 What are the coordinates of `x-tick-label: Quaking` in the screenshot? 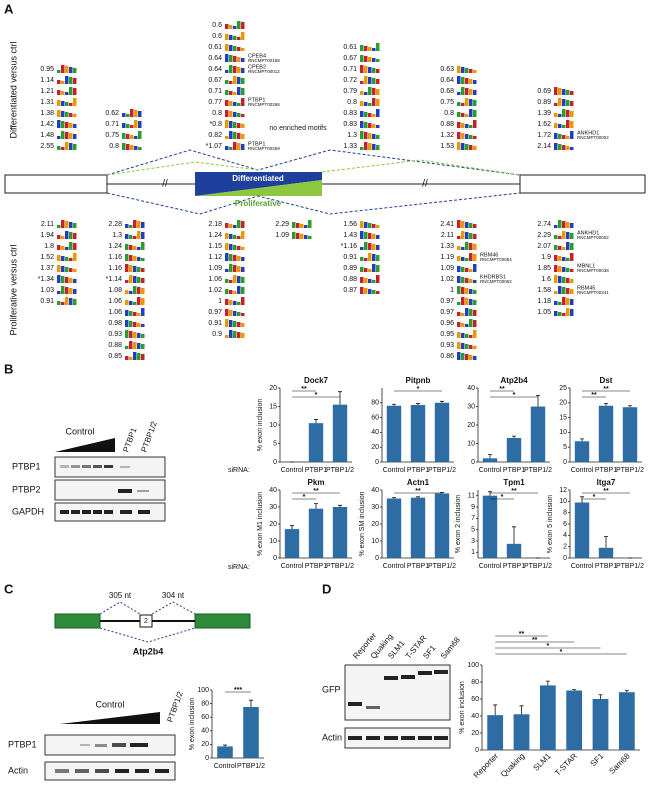 It's located at (512, 765).